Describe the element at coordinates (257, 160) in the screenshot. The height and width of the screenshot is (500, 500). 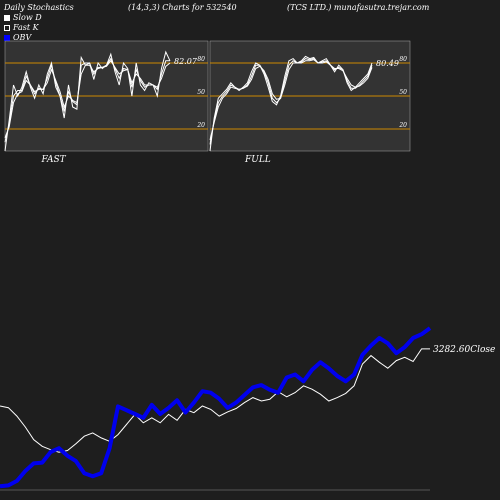
I see `full-panel-label: FULL` at that location.